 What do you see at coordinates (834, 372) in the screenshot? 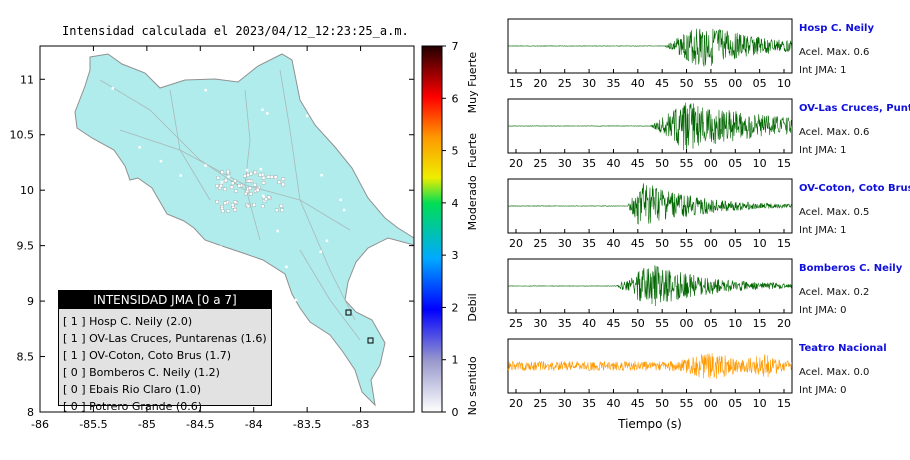
I see `trace-max-accel: Acel. Max. 0.0` at bounding box center [834, 372].